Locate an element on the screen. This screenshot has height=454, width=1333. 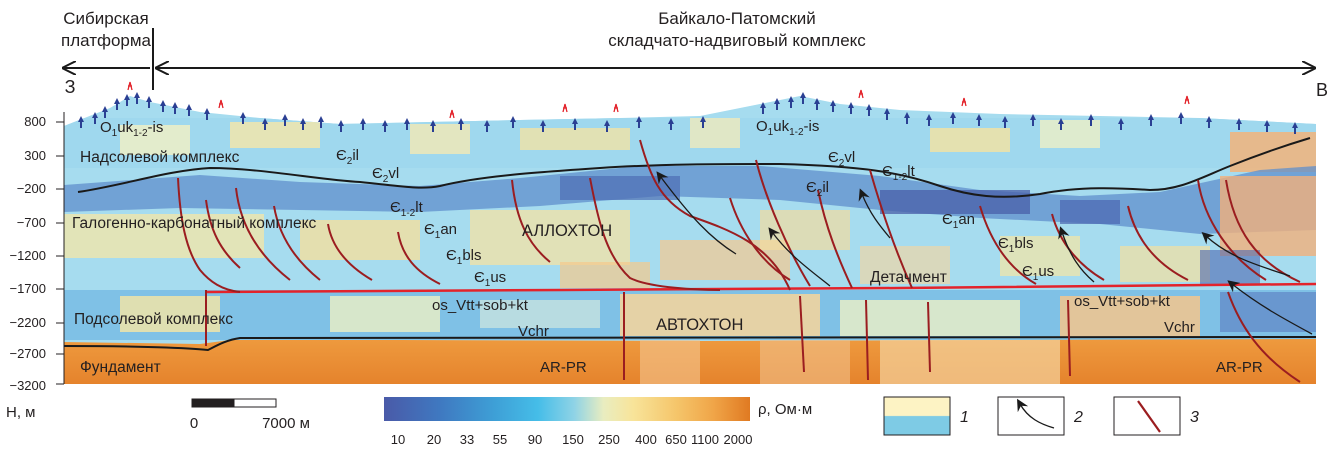
baikal-patom-line2: складчато-надвиговый комплекс is located at coordinates (737, 40).